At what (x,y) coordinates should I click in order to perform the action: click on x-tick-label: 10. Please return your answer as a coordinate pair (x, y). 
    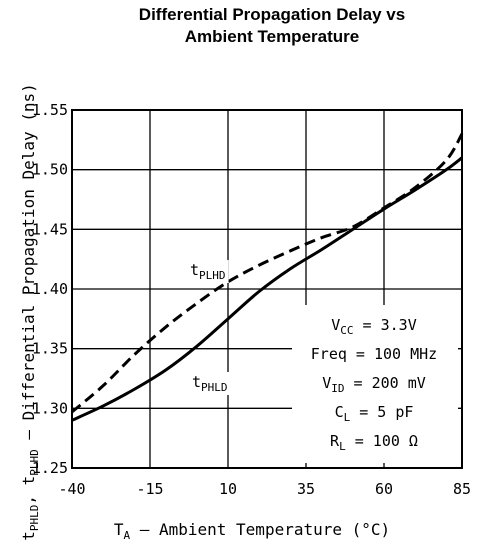
    Looking at the image, I should click on (228, 489).